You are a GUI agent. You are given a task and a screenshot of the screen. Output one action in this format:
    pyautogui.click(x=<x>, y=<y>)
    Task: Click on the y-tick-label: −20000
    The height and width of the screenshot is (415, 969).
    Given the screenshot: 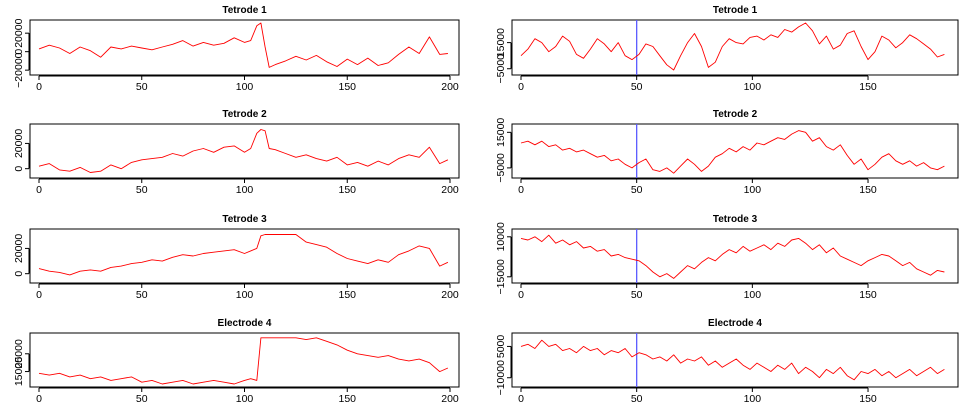 What is the action you would take?
    pyautogui.click(x=19, y=69)
    